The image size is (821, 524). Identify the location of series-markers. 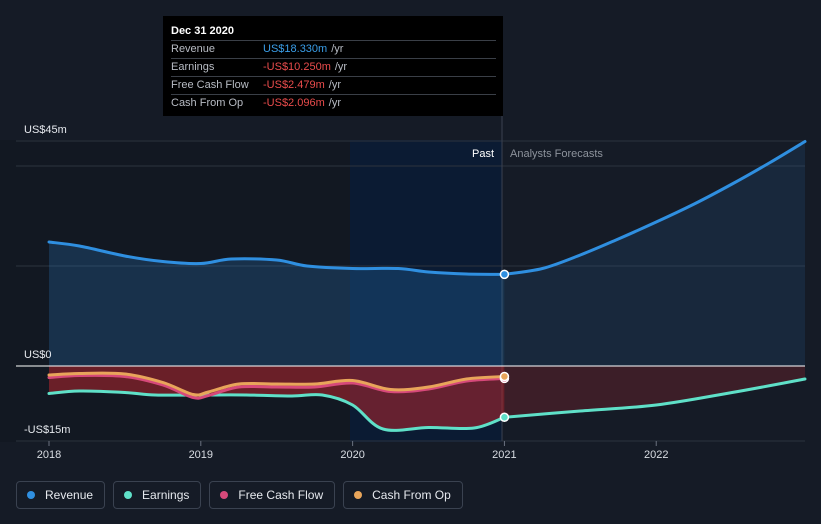
(504, 345).